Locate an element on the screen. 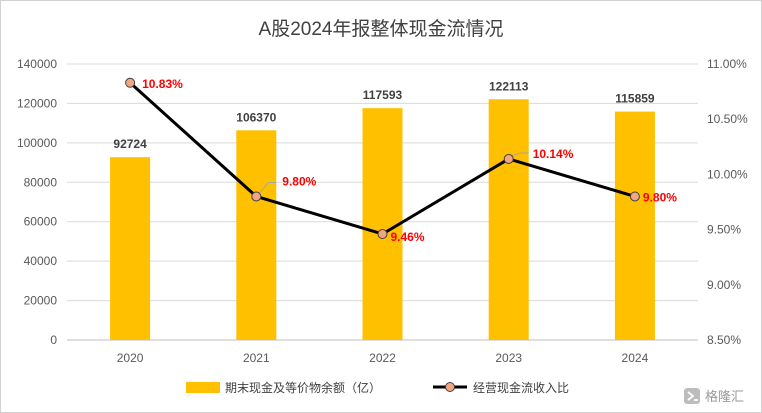 The height and width of the screenshot is (413, 762). x-tick-label: 2023 is located at coordinates (508, 358).